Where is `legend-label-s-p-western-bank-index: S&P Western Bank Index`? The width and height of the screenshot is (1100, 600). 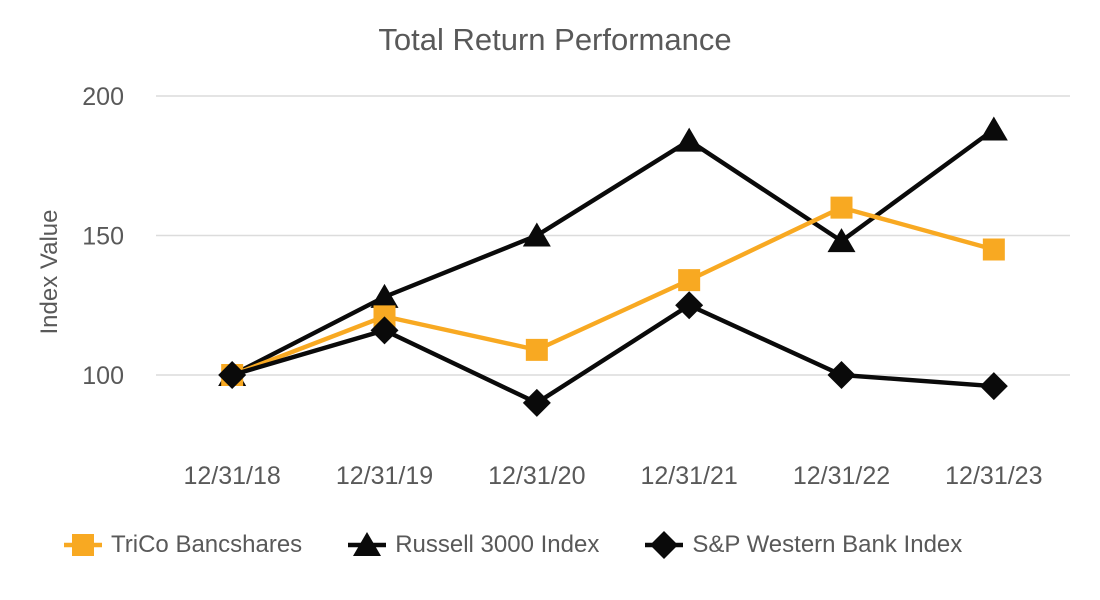 legend-label-s-p-western-bank-index: S&P Western Bank Index is located at coordinates (827, 544).